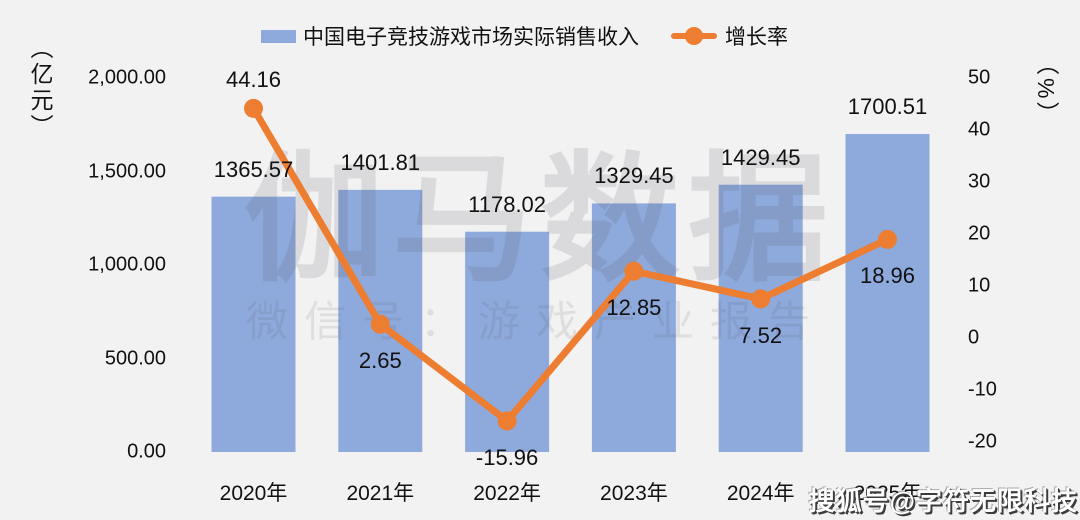  I want to click on bar-series-swatch-icon, so click(278, 36).